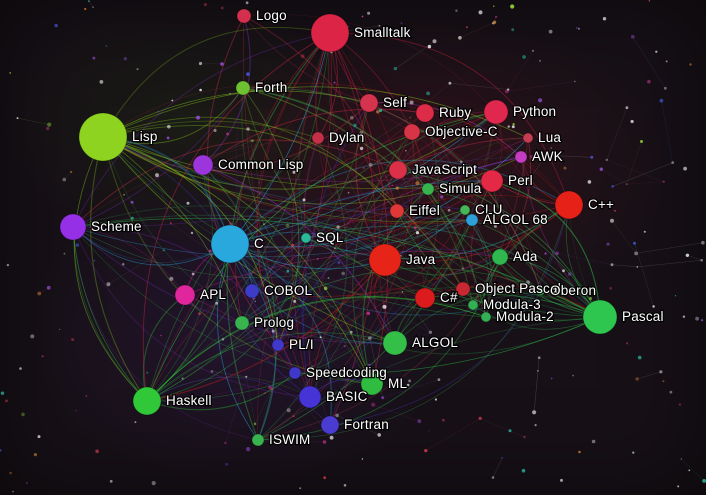 The image size is (706, 495). I want to click on node-label-eiffel: Eiffel, so click(424, 210).